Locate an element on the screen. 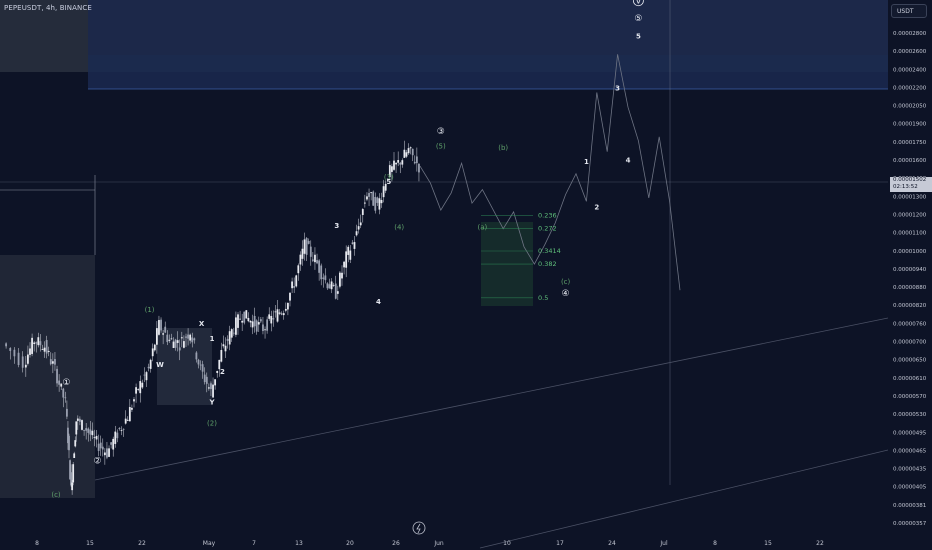 Image resolution: width=932 pixels, height=550 pixels. grey-zone-left is located at coordinates (47, 376).